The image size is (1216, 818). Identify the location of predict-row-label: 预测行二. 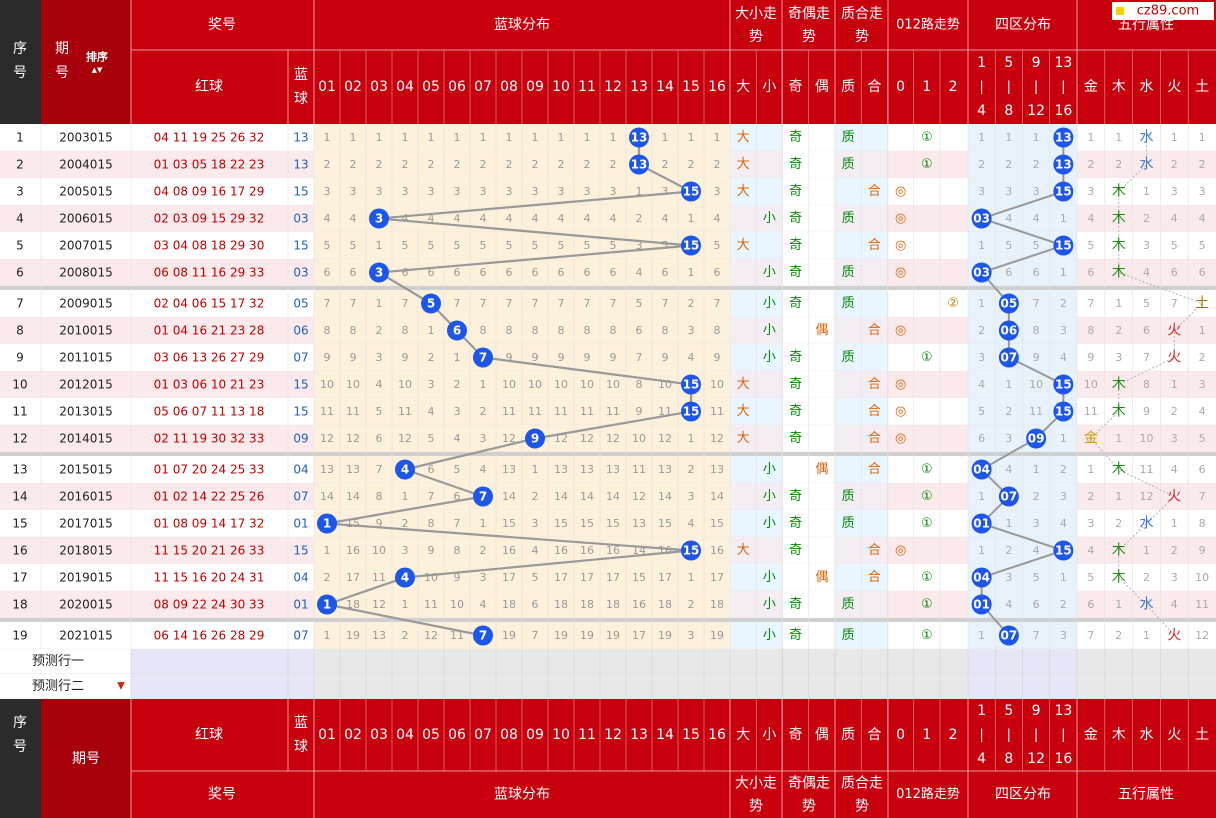
(58, 686).